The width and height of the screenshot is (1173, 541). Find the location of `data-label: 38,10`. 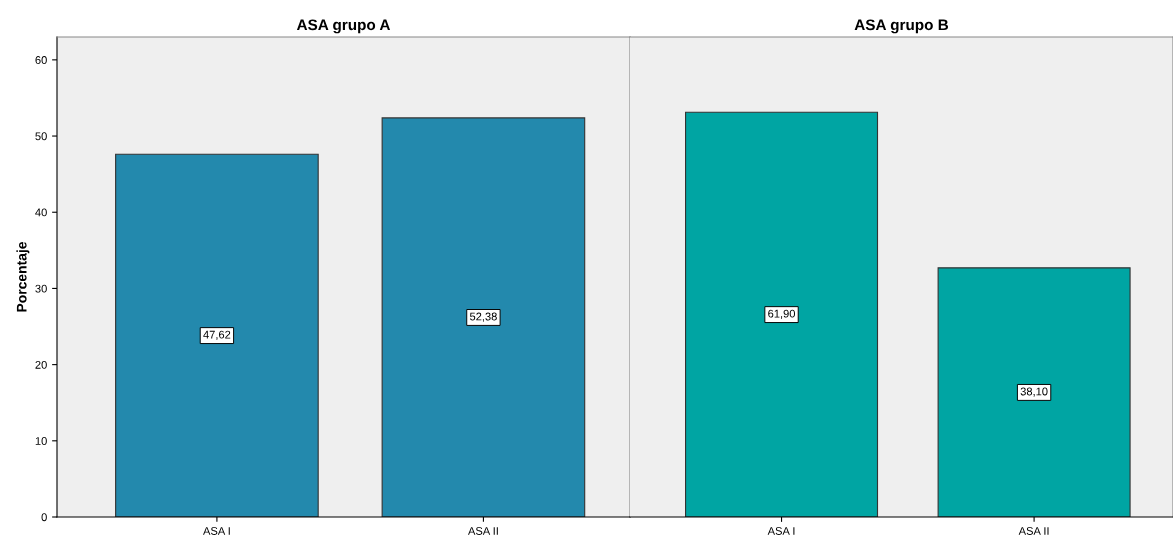

data-label: 38,10 is located at coordinates (1034, 392).